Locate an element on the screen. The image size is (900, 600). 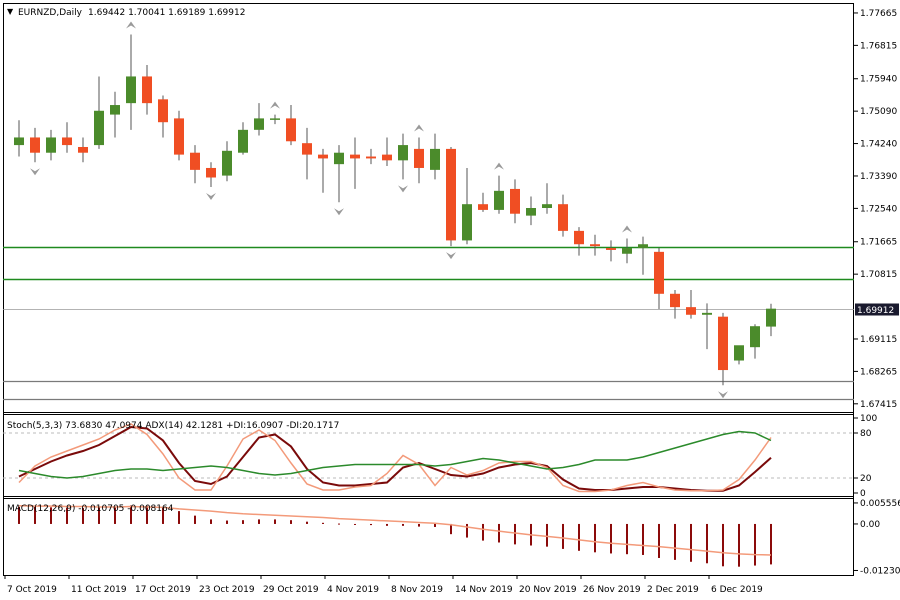
stoch-tick-label: 80 is located at coordinates (866, 434).